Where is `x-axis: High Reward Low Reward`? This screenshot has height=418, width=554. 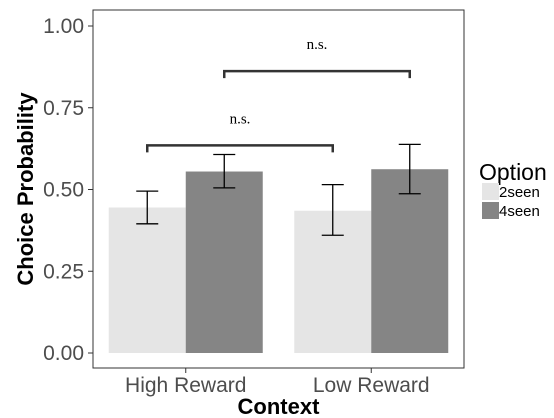 x-axis: High Reward Low Reward is located at coordinates (277, 382).